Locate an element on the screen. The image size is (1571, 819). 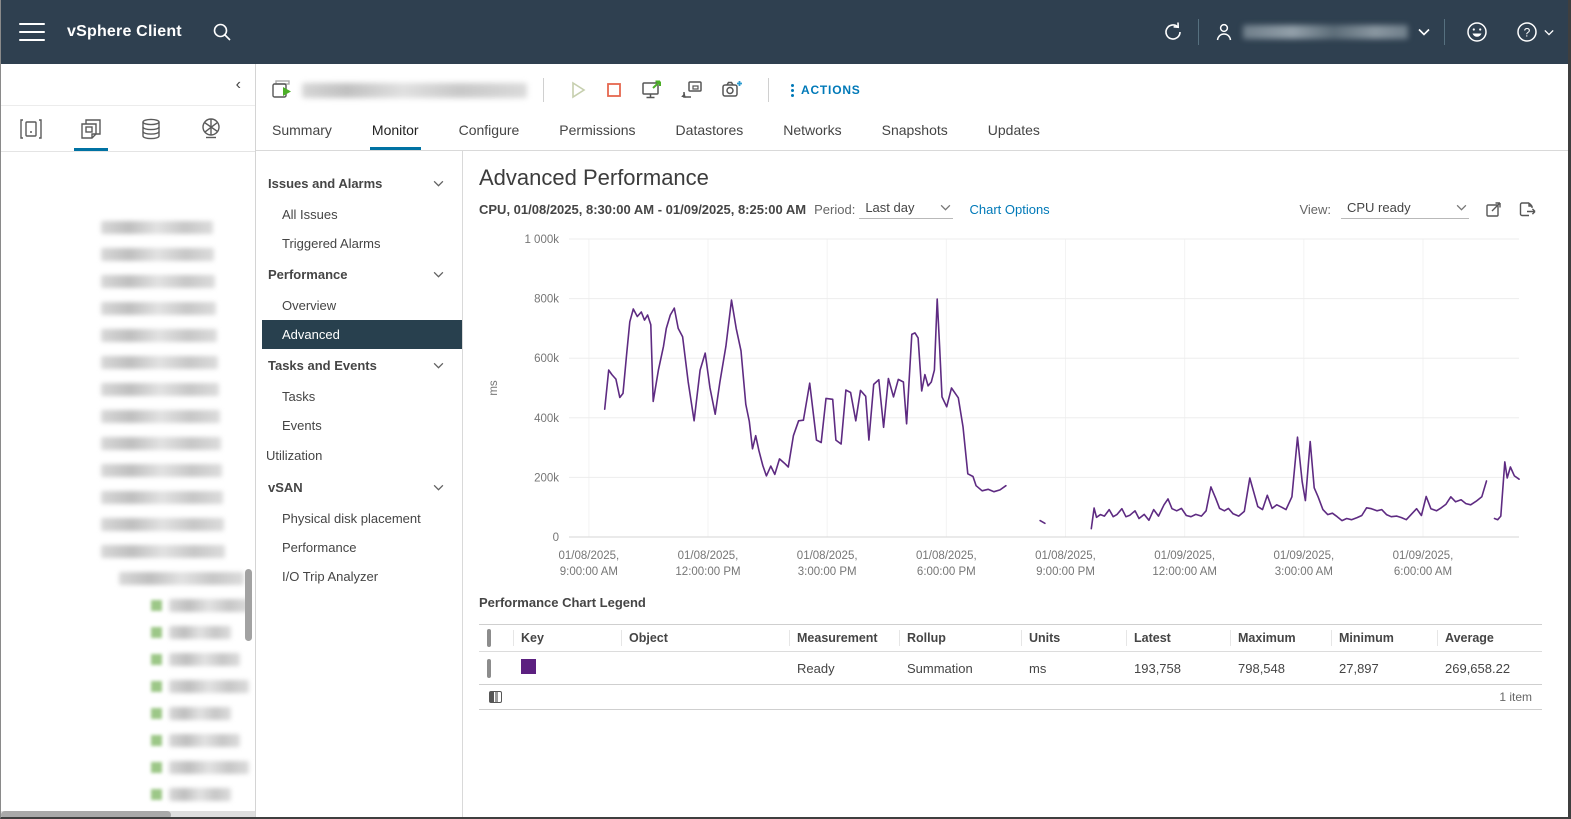
vms-and-templates-icon is located at coordinates (91, 128).